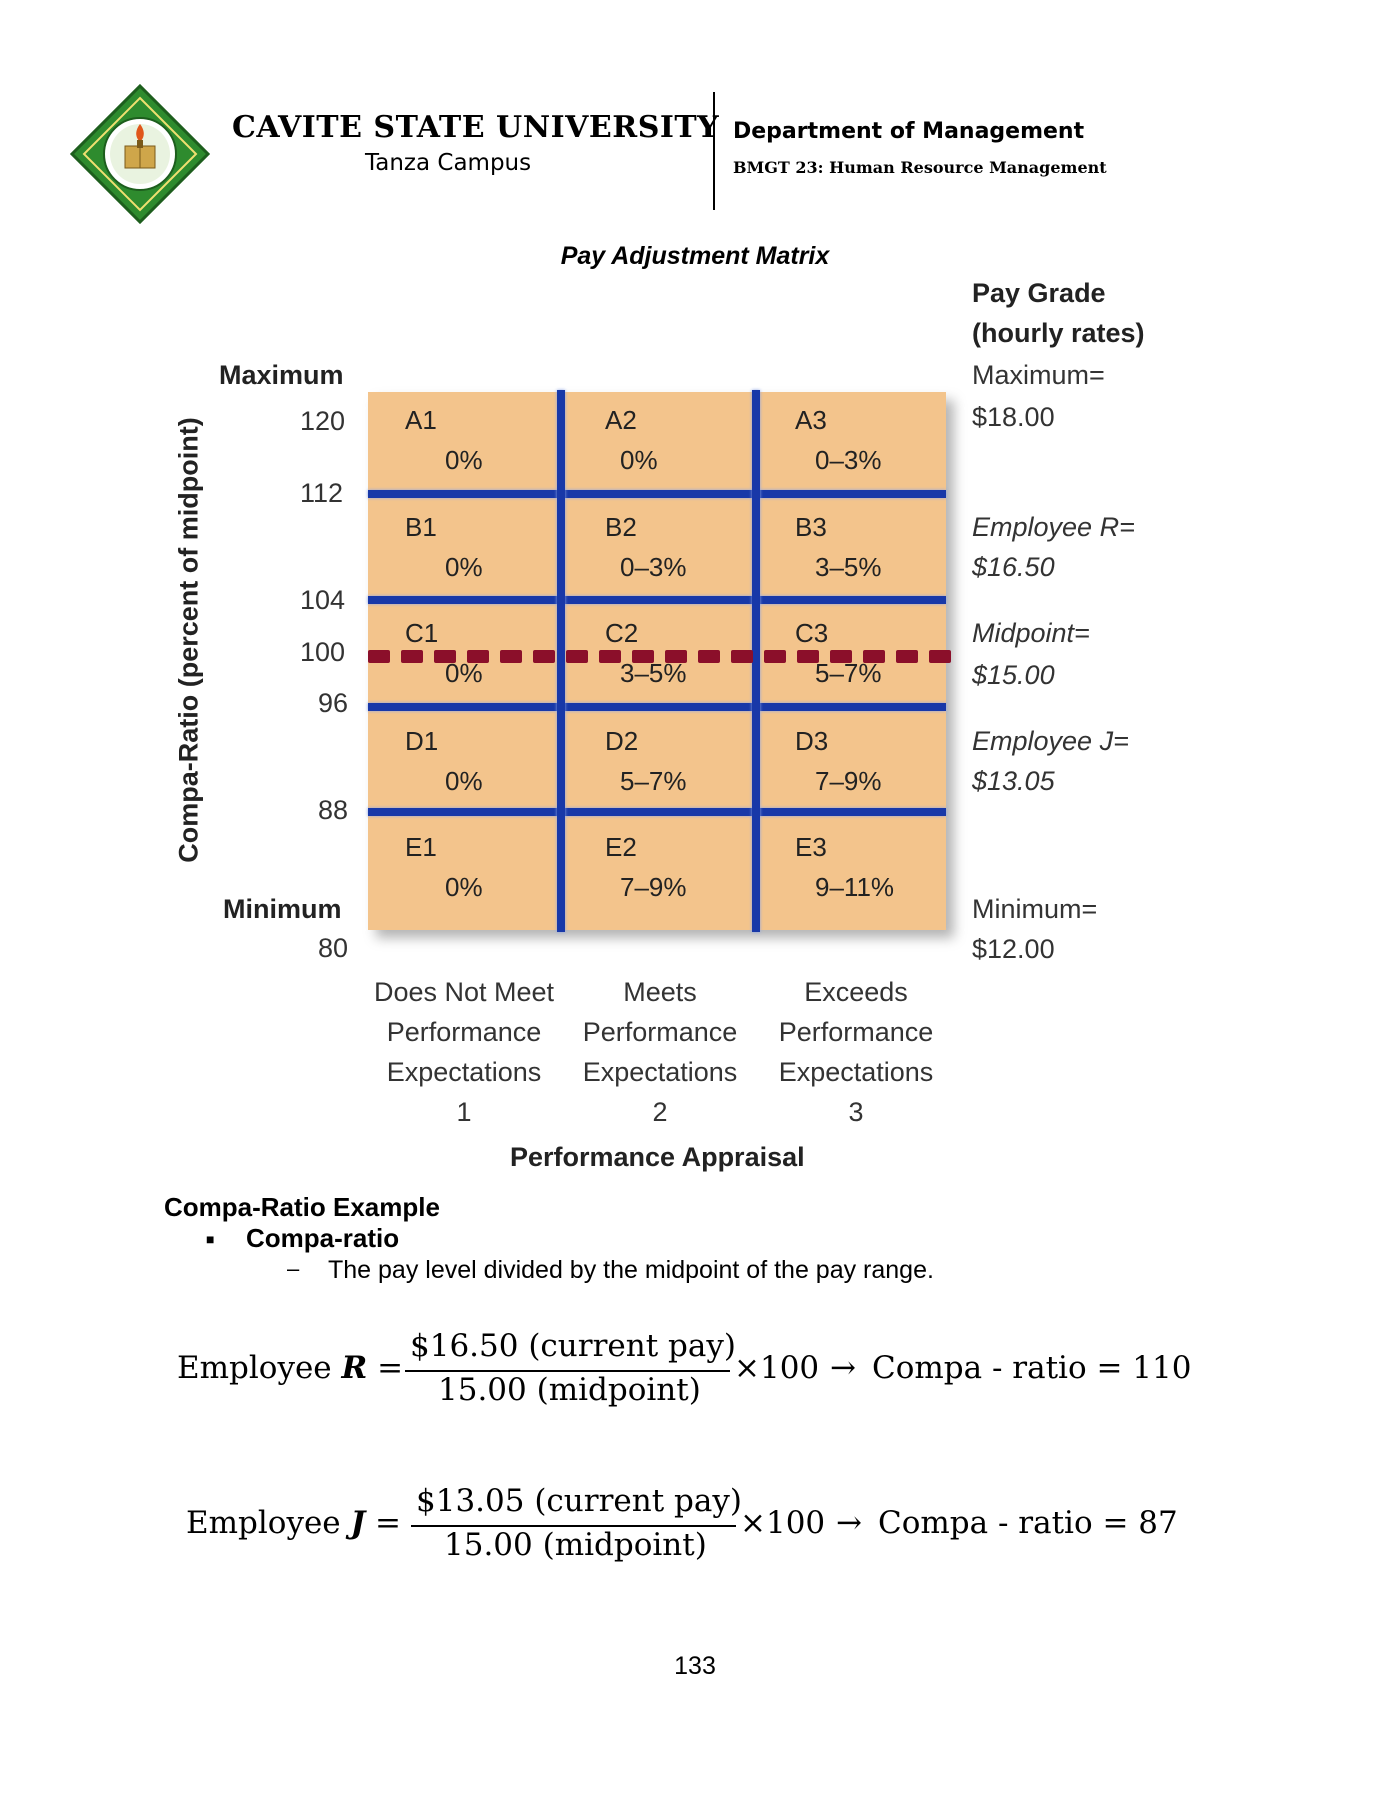  What do you see at coordinates (358, 1523) in the screenshot?
I see `formula-variable: J` at bounding box center [358, 1523].